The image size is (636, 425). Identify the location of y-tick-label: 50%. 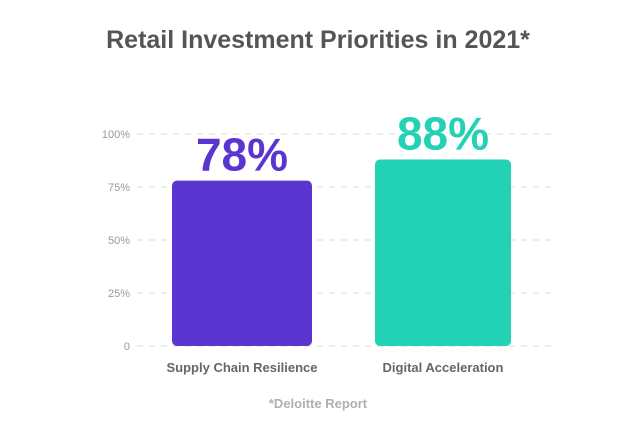
(119, 241).